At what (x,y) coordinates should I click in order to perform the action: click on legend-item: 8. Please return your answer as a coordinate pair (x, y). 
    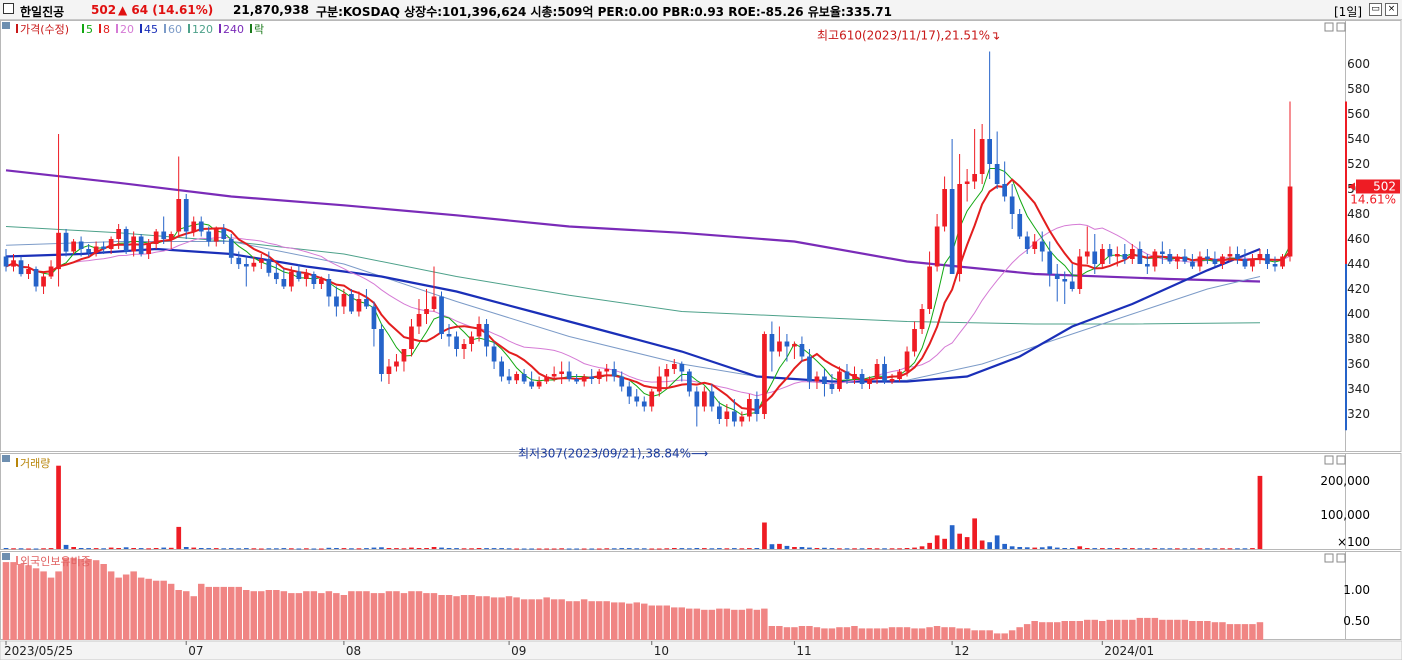
    Looking at the image, I should click on (106, 29).